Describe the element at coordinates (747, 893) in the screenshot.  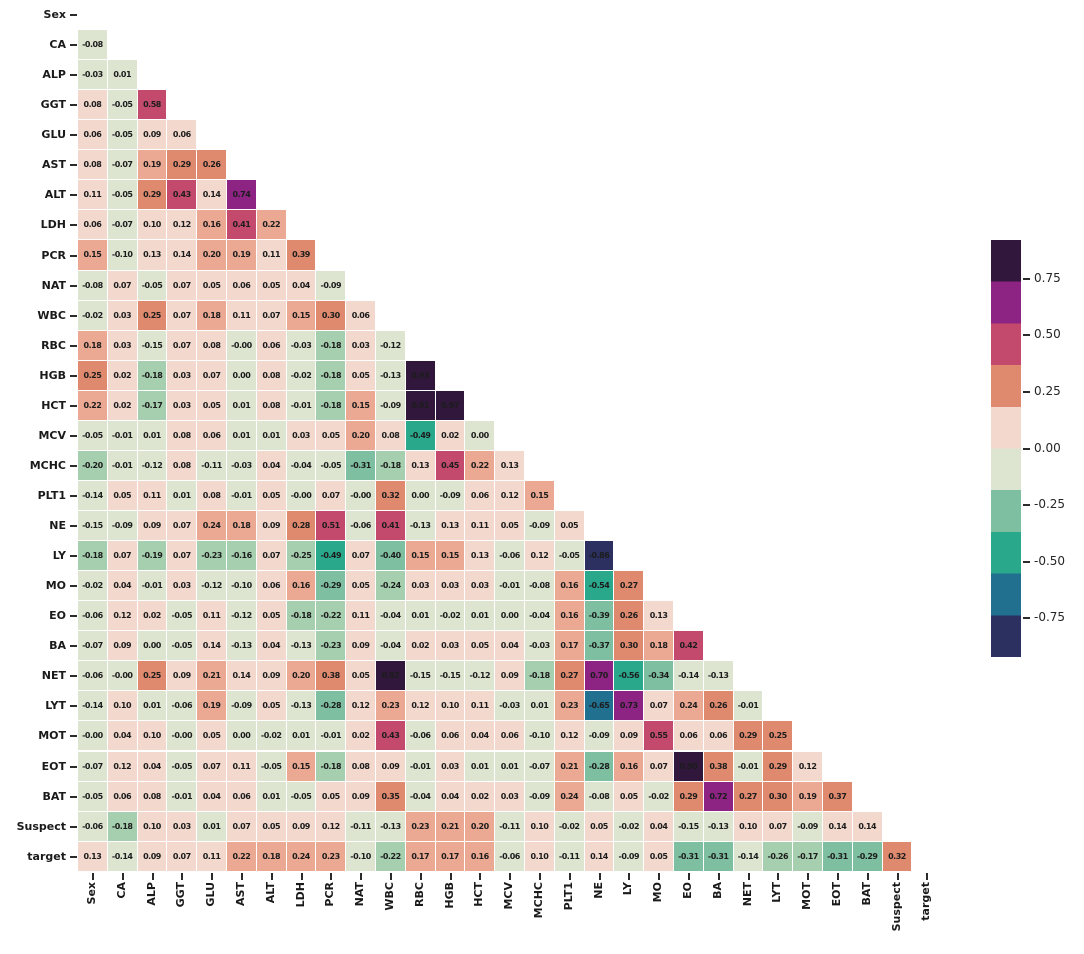
I see `x-tick-label: NET` at that location.